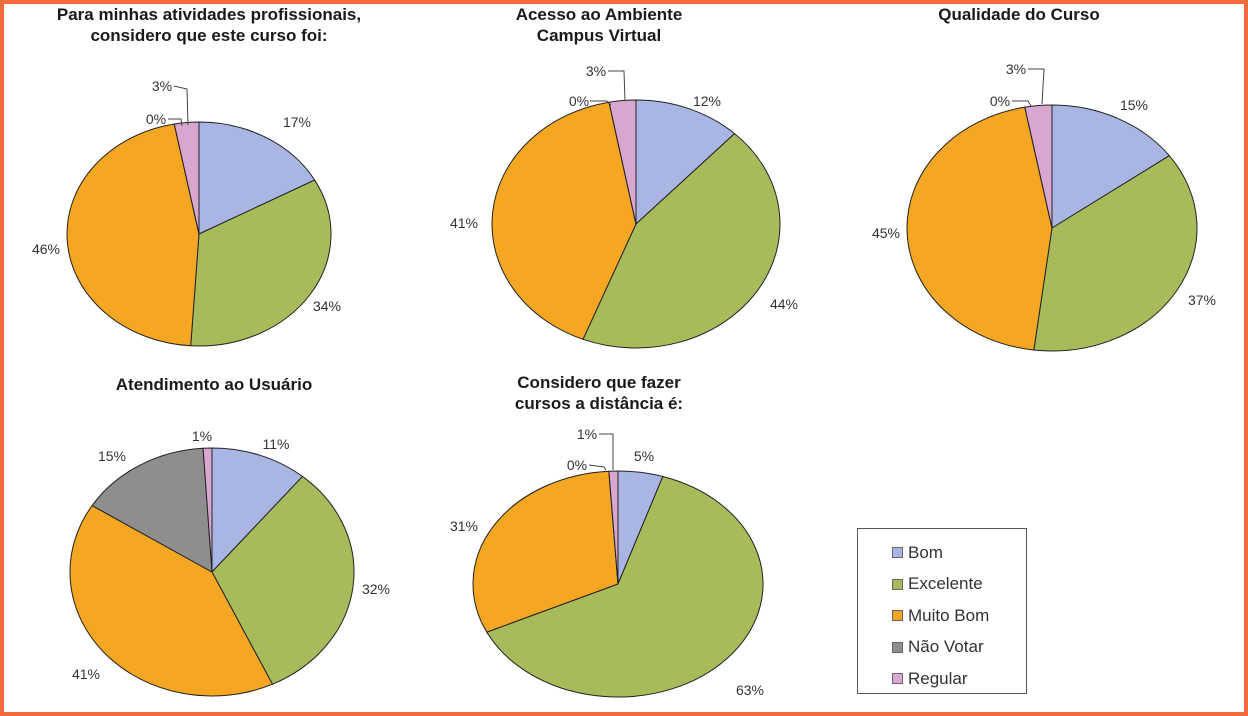 This screenshot has width=1248, height=716. What do you see at coordinates (938, 678) in the screenshot?
I see `legend-label: Regular` at bounding box center [938, 678].